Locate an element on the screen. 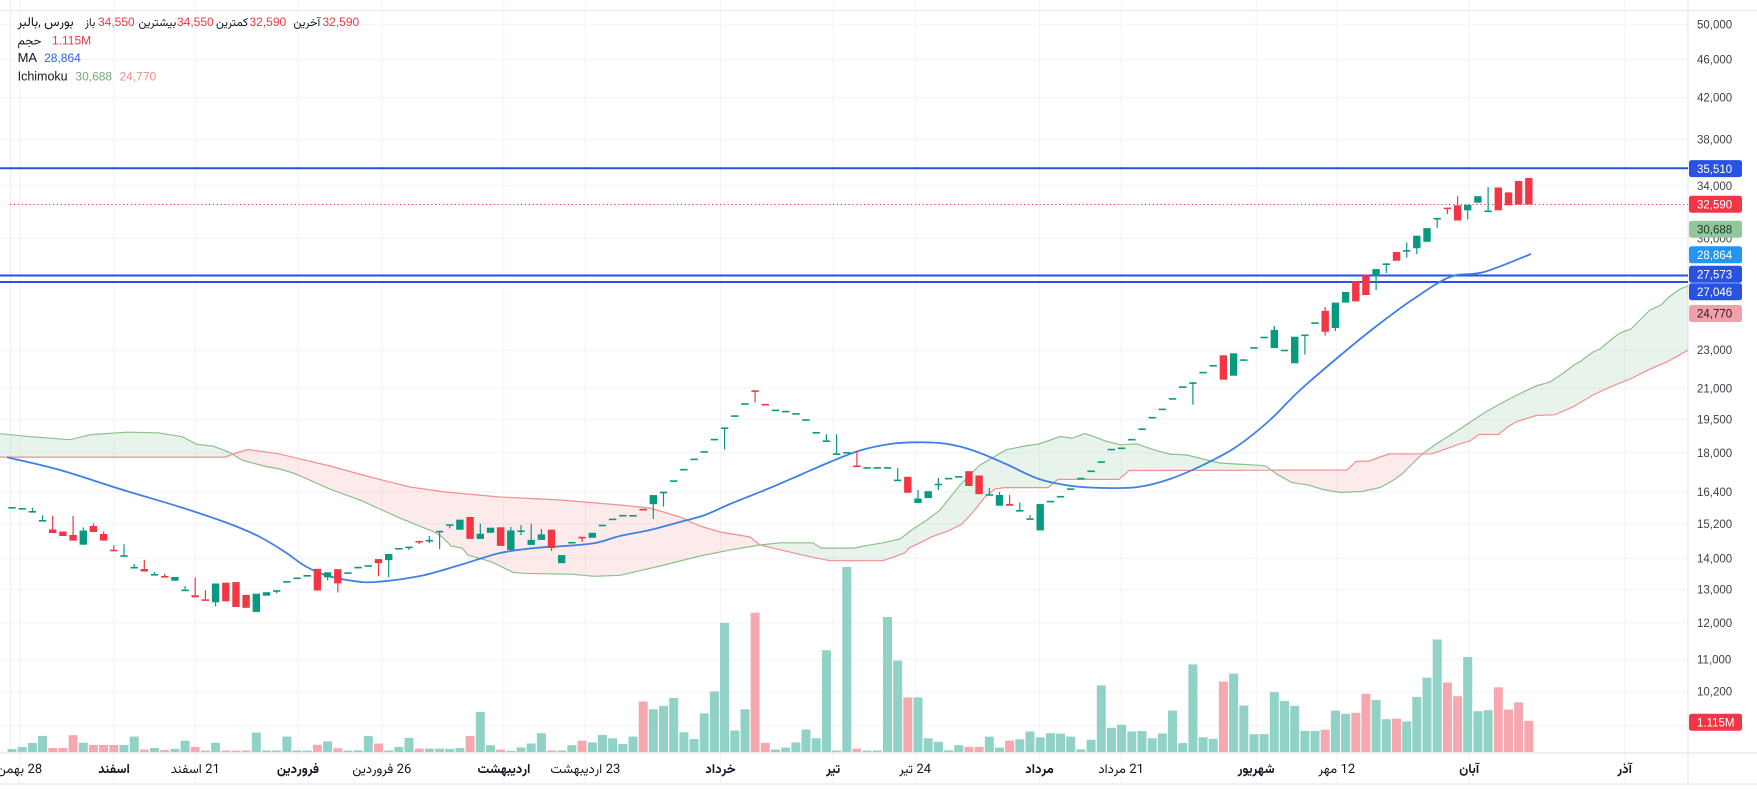 This screenshot has width=1757, height=790. svg-text: 46,000 is located at coordinates (1714, 61).